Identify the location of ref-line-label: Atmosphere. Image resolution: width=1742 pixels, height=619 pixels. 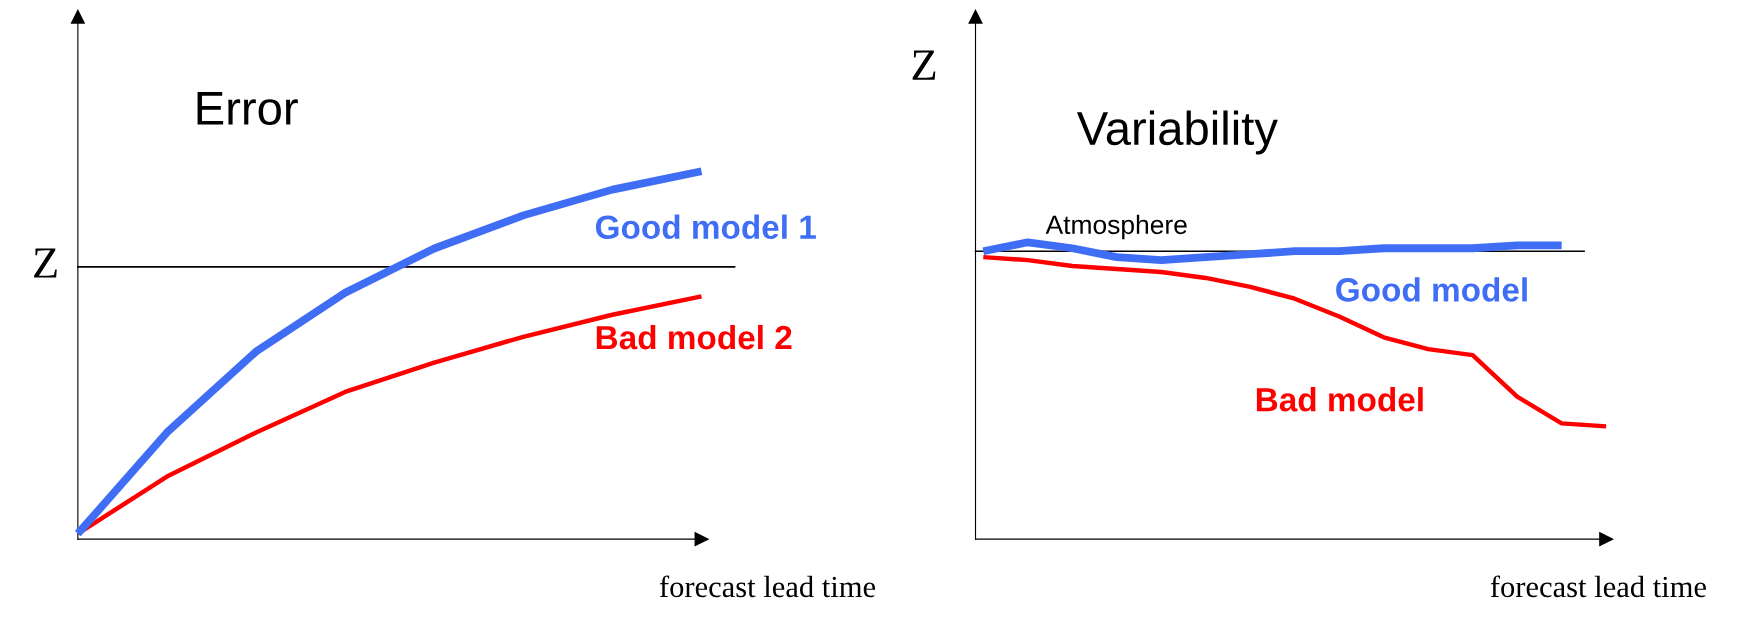
(1116, 227).